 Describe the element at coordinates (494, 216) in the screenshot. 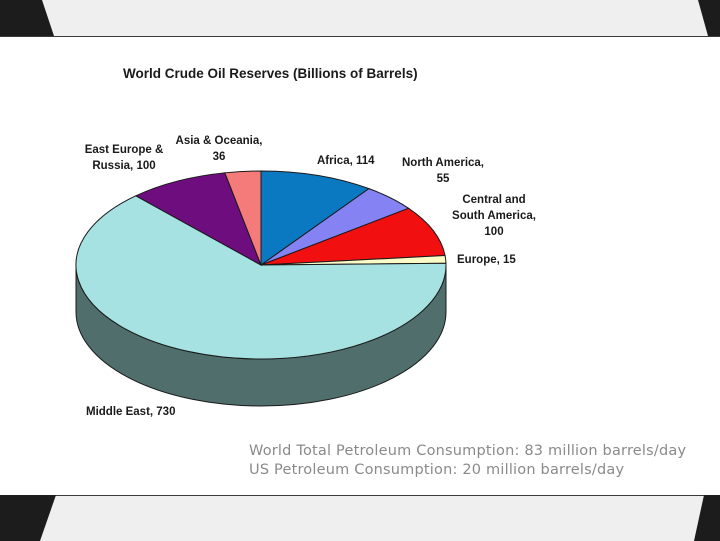

I see `label-central-and-south-america: Central and South America, 100` at that location.